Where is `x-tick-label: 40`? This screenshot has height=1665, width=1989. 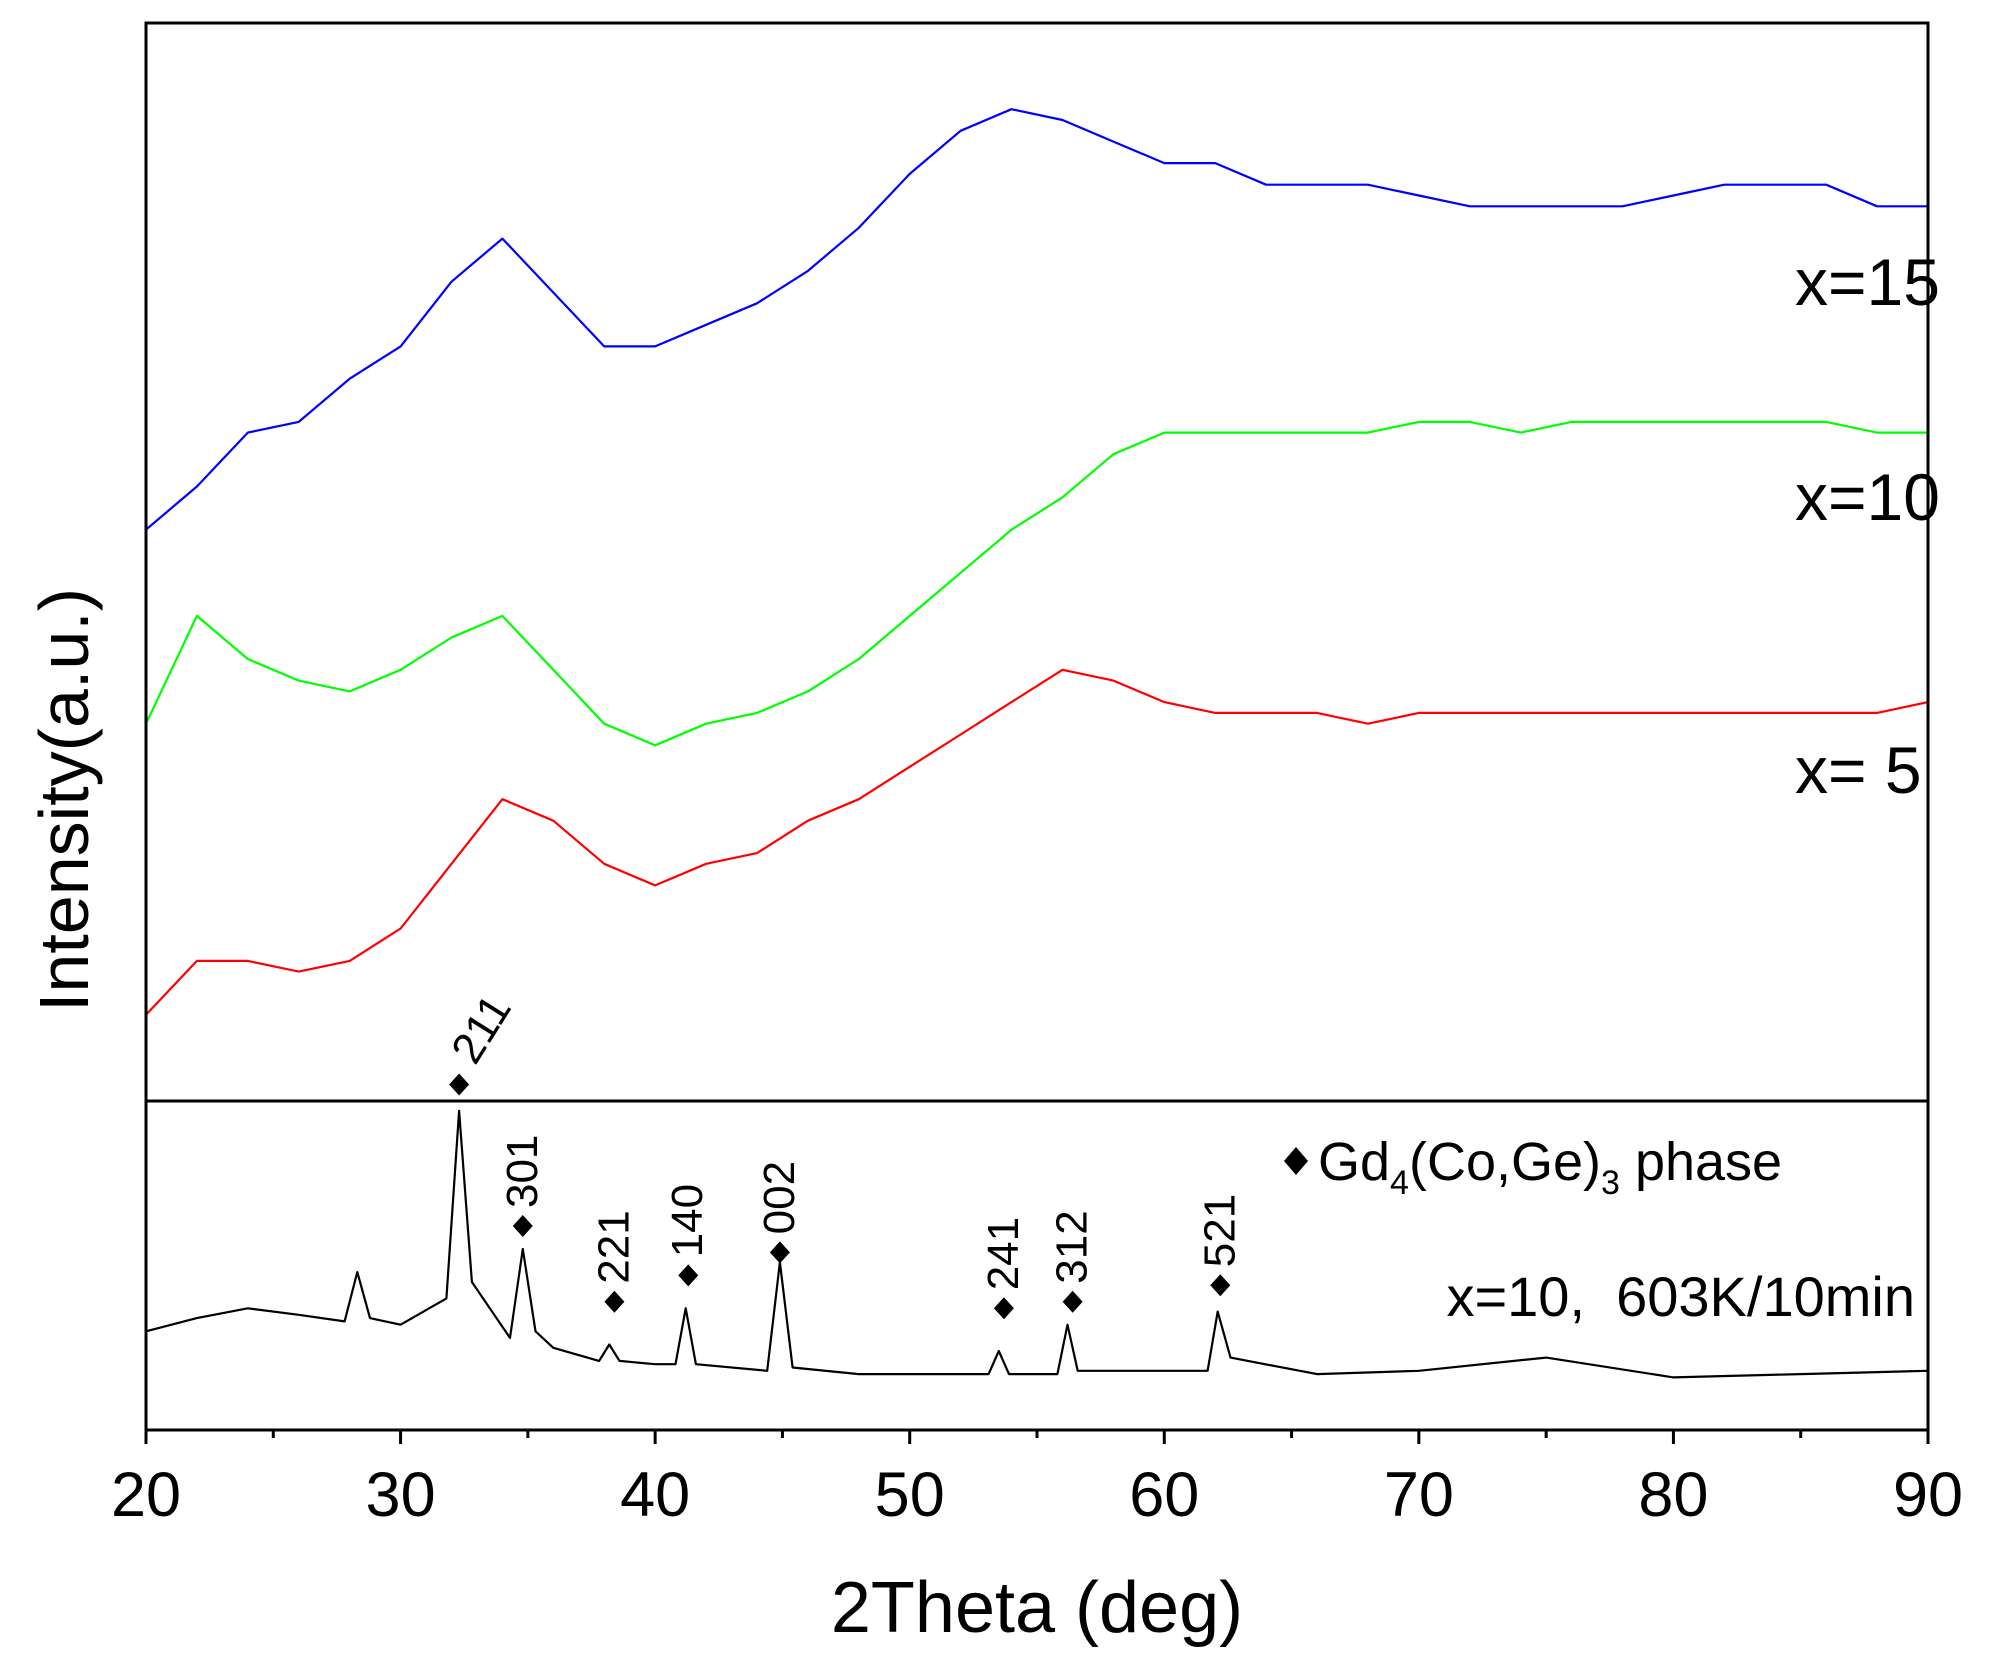 x-tick-label: 40 is located at coordinates (655, 1495).